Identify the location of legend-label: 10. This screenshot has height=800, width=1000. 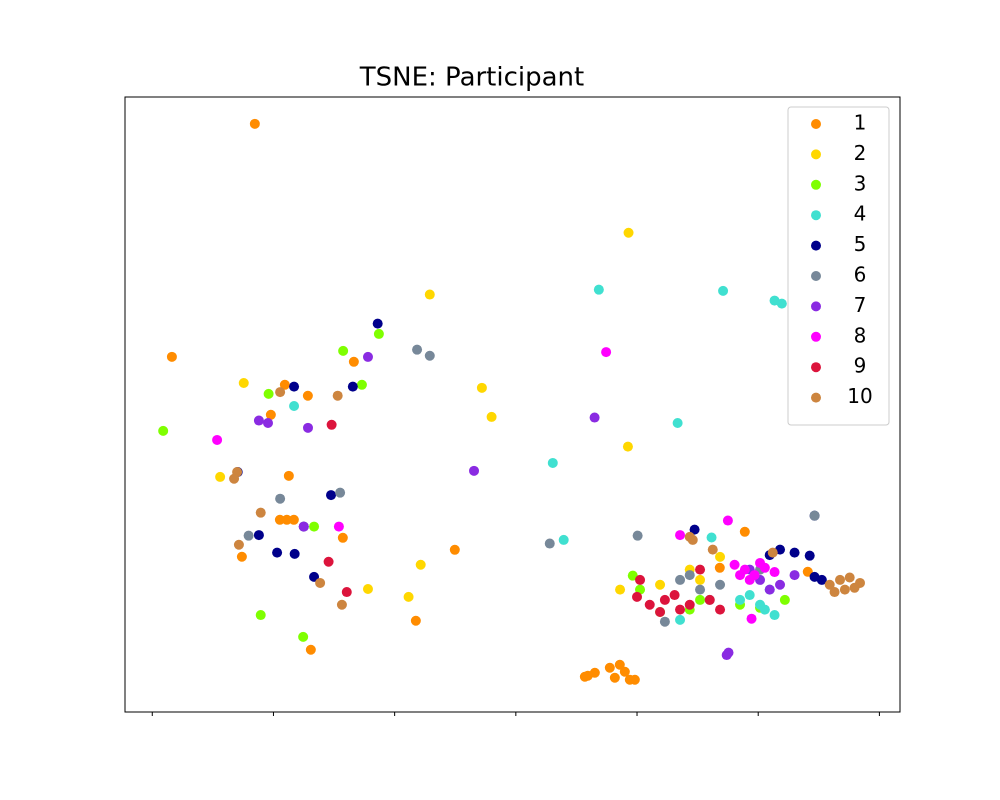
(859, 396).